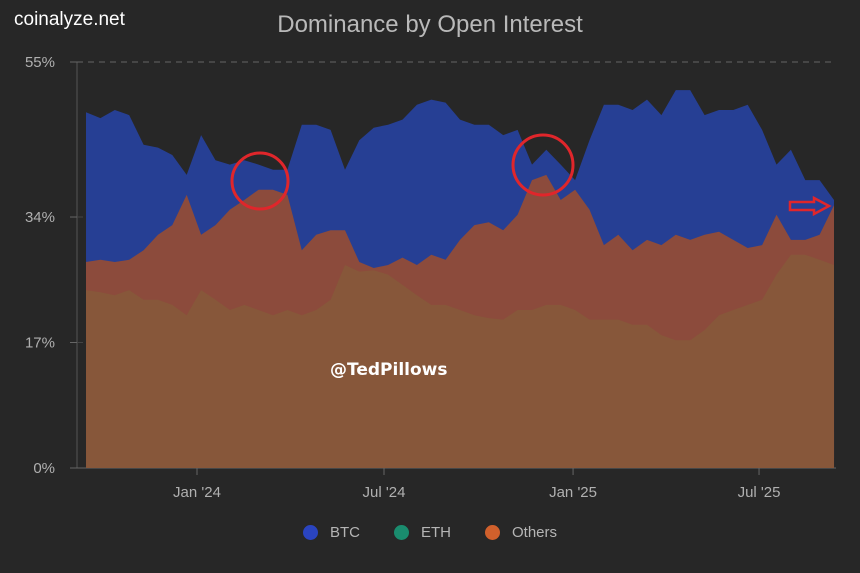 Image resolution: width=860 pixels, height=573 pixels. I want to click on legend-item-eth: ETH, so click(422, 532).